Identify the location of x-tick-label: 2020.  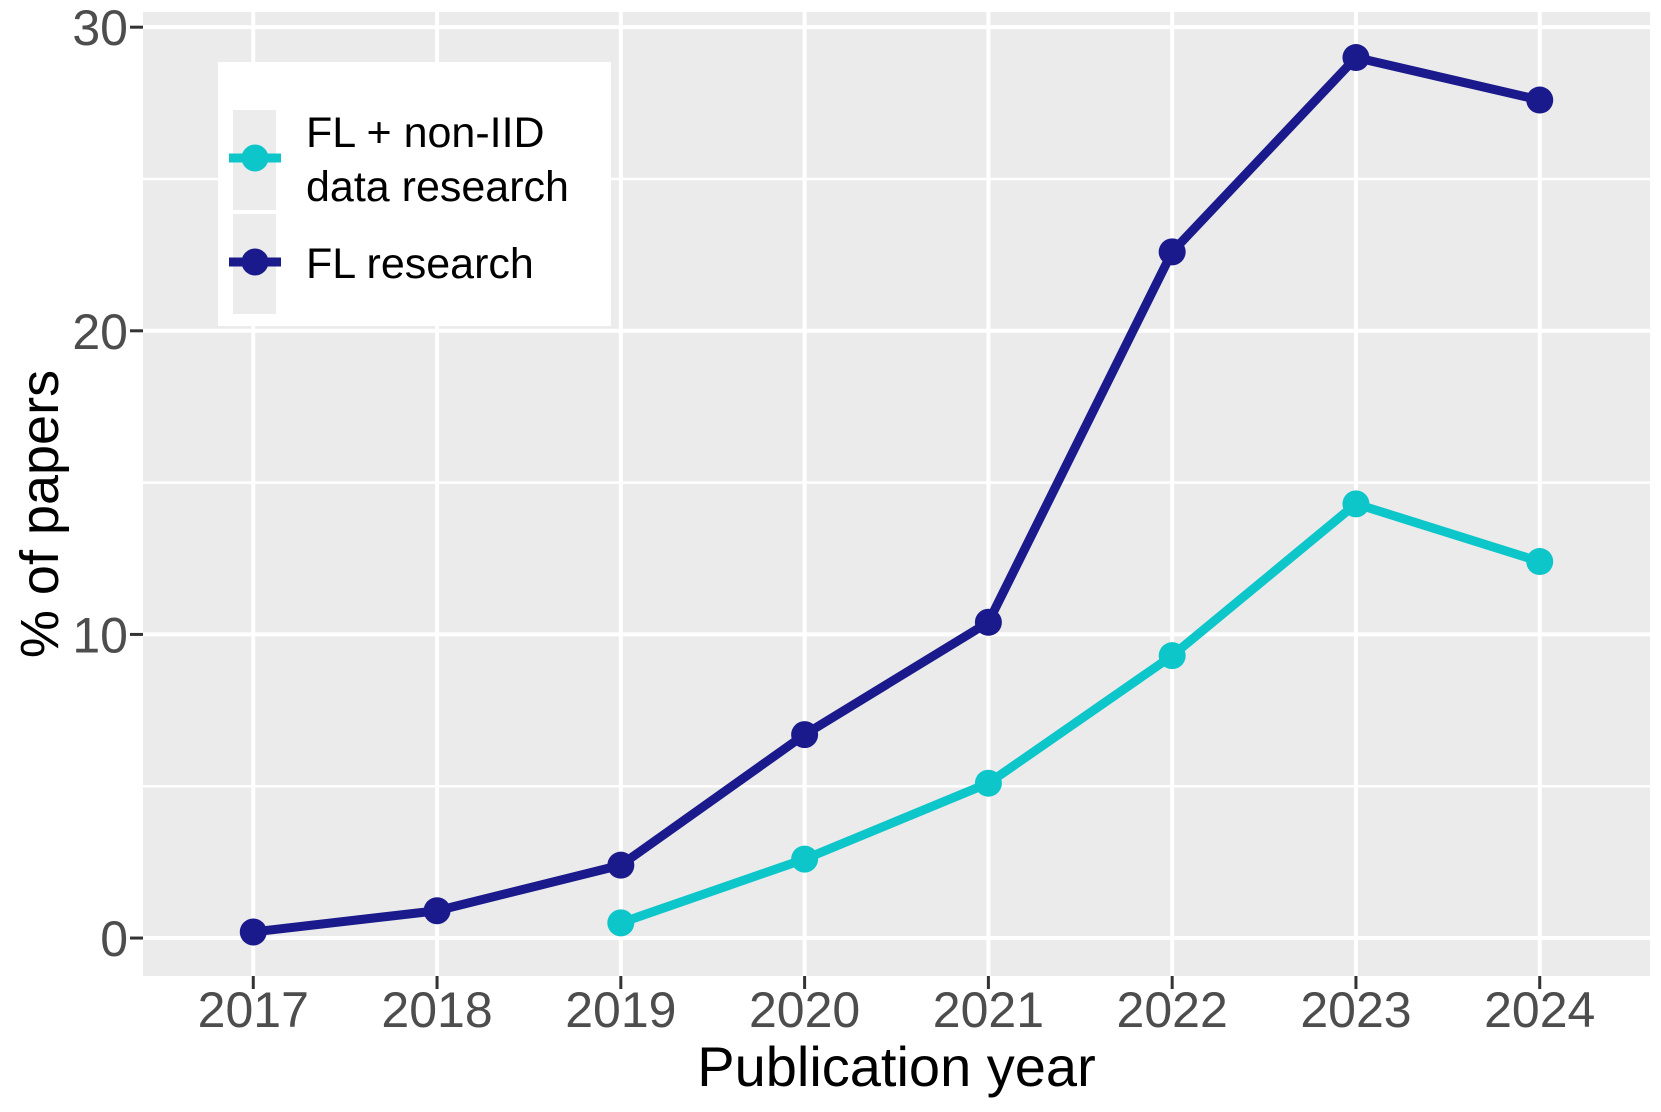
(804, 1010).